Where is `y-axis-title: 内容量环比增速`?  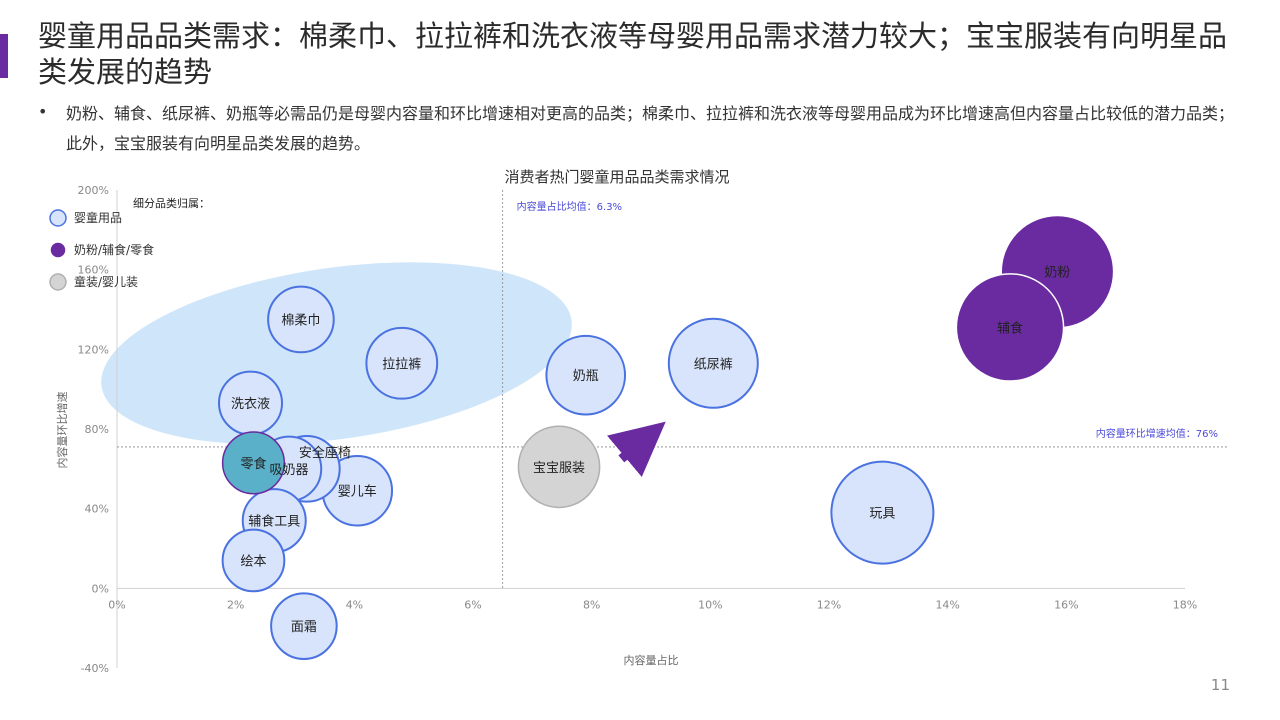 y-axis-title: 内容量环比增速 is located at coordinates (62, 430).